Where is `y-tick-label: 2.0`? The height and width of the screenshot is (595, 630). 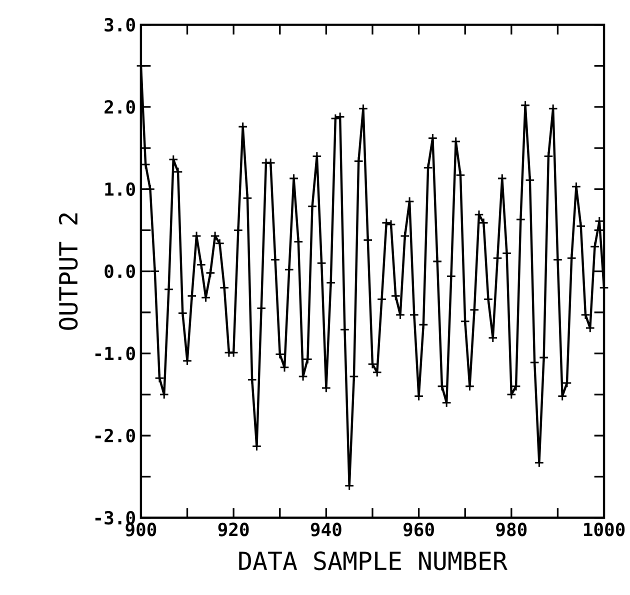 y-tick-label: 2.0 is located at coordinates (119, 107).